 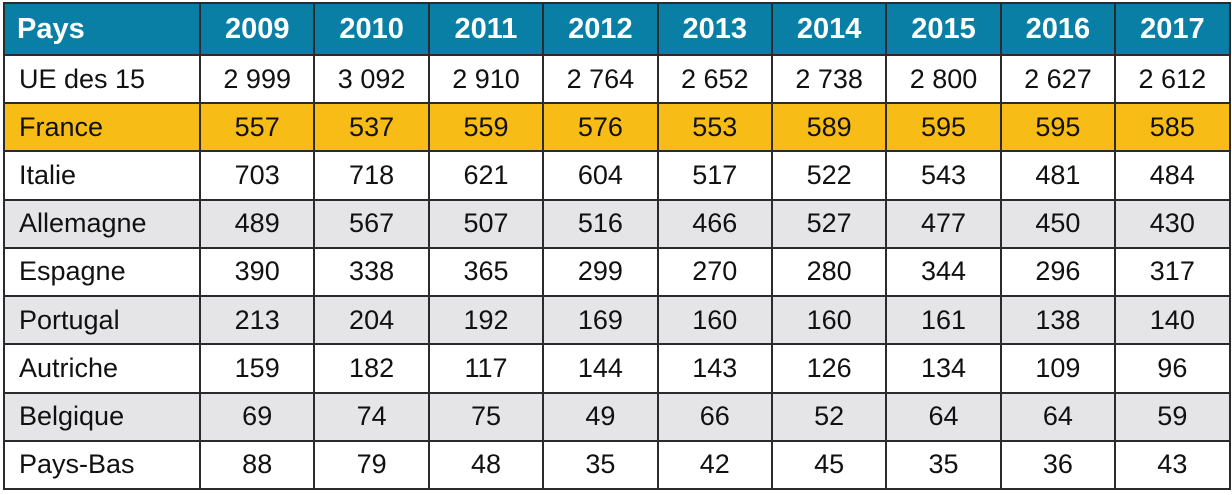 I want to click on value-cell: 2 612, so click(x=1172, y=79).